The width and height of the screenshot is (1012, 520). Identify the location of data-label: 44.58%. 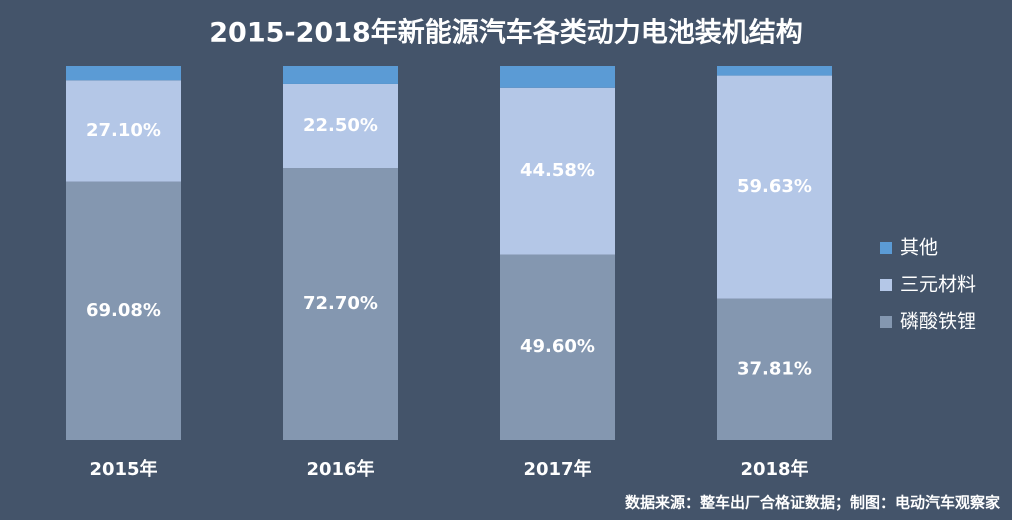
(557, 170).